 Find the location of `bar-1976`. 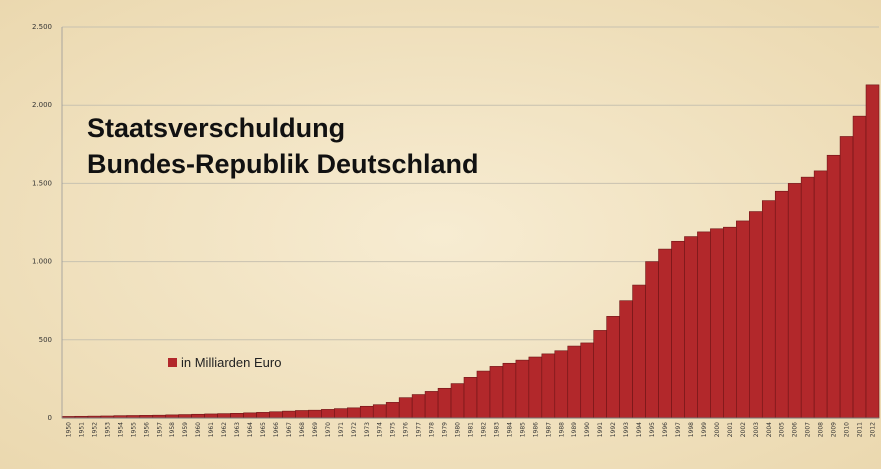

bar-1976 is located at coordinates (405, 408).